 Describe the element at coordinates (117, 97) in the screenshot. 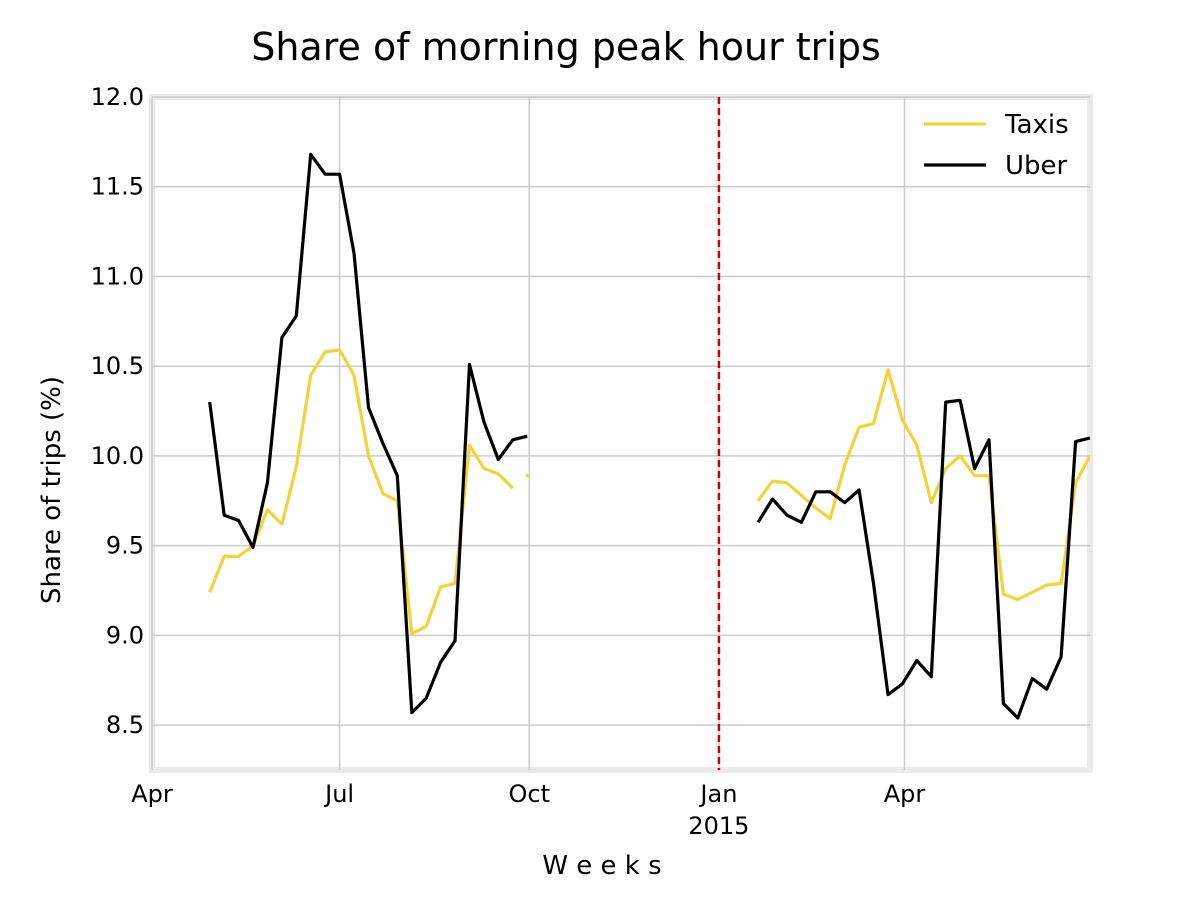

I see `y-tick-label: 12.0` at that location.